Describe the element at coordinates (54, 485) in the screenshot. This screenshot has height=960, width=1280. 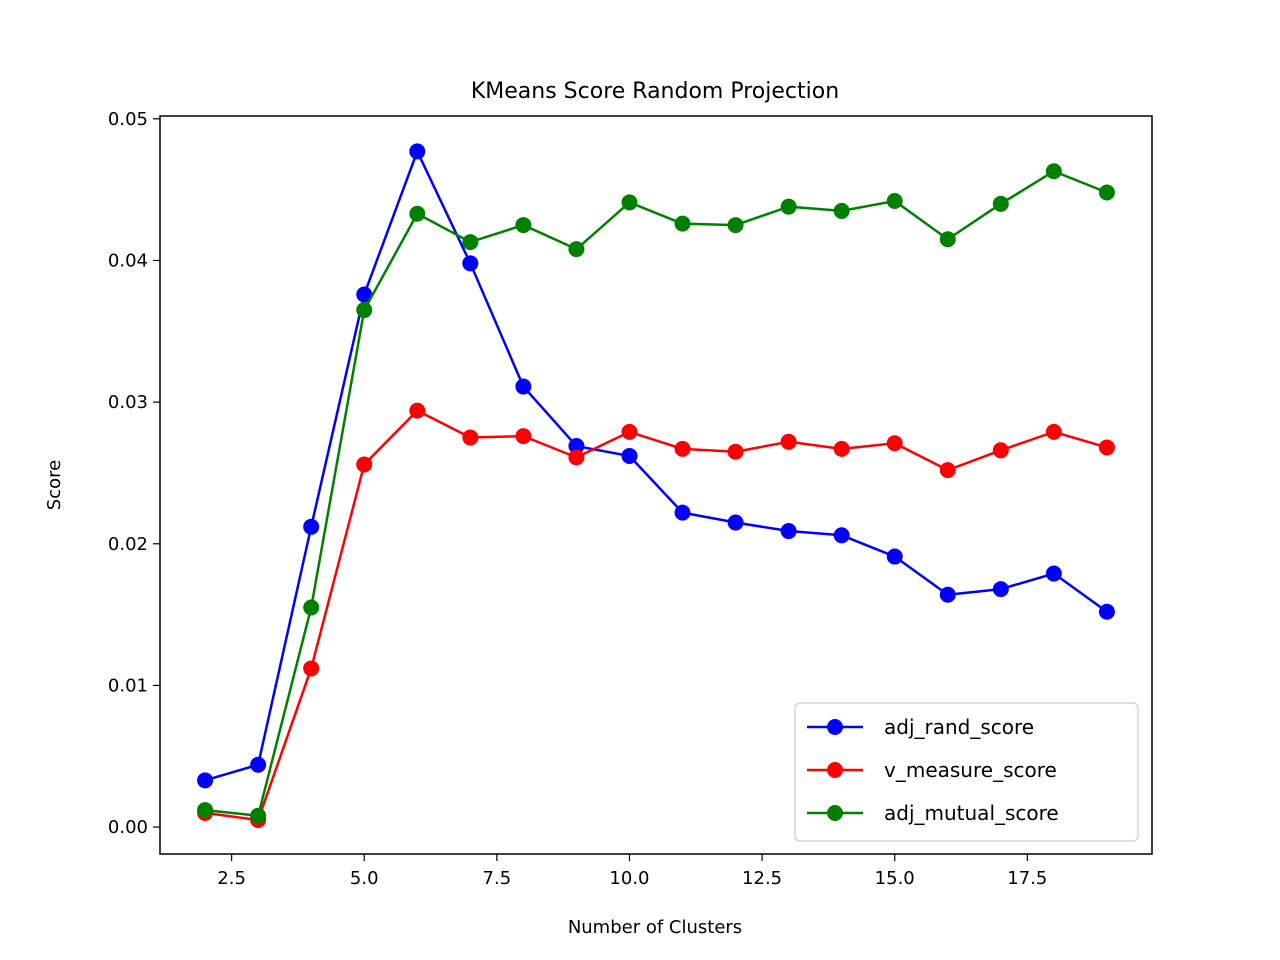
I see `y-axis-label: Score` at that location.